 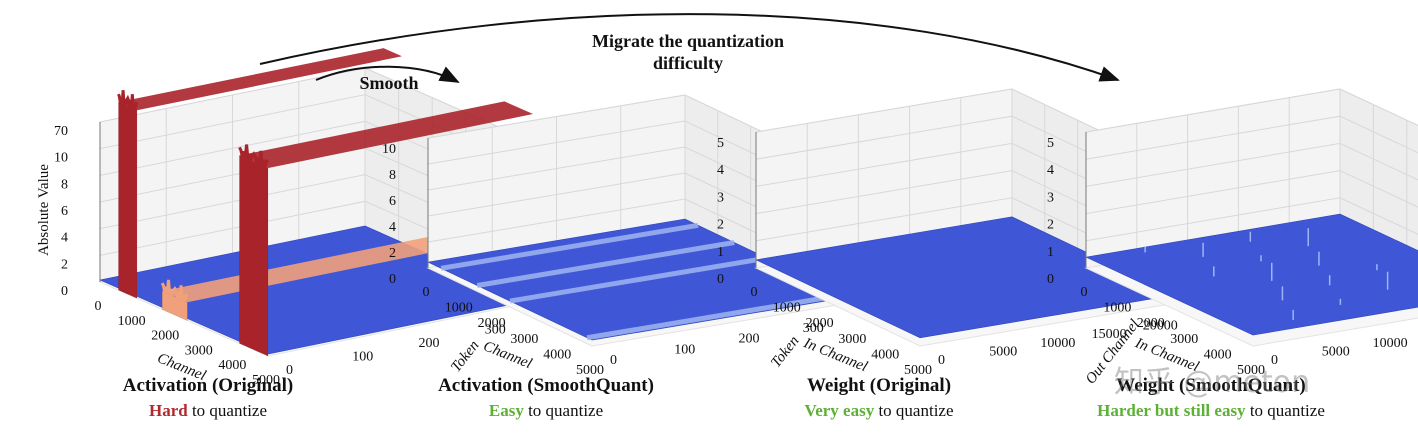 I want to click on subtitle-highlight: Hard, so click(x=168, y=410).